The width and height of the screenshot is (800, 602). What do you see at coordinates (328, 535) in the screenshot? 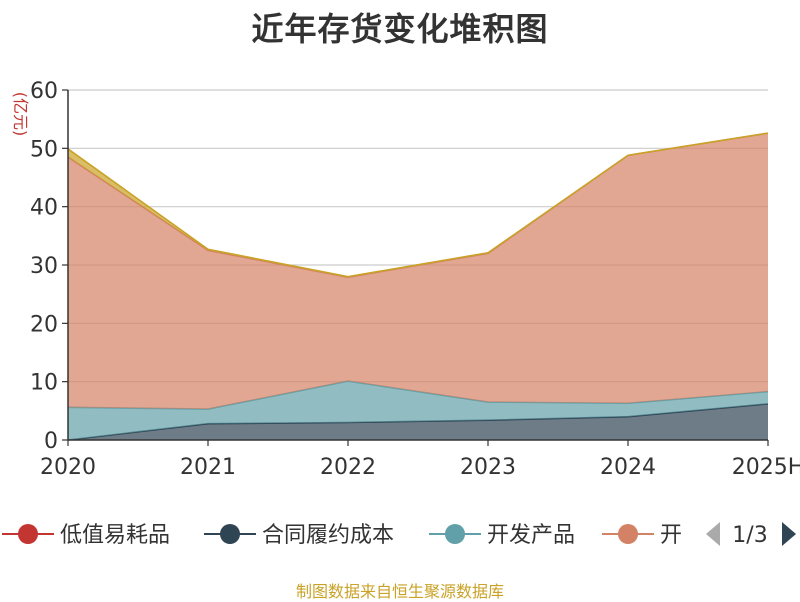
I see `legend-label: 合同履约成本` at bounding box center [328, 535].